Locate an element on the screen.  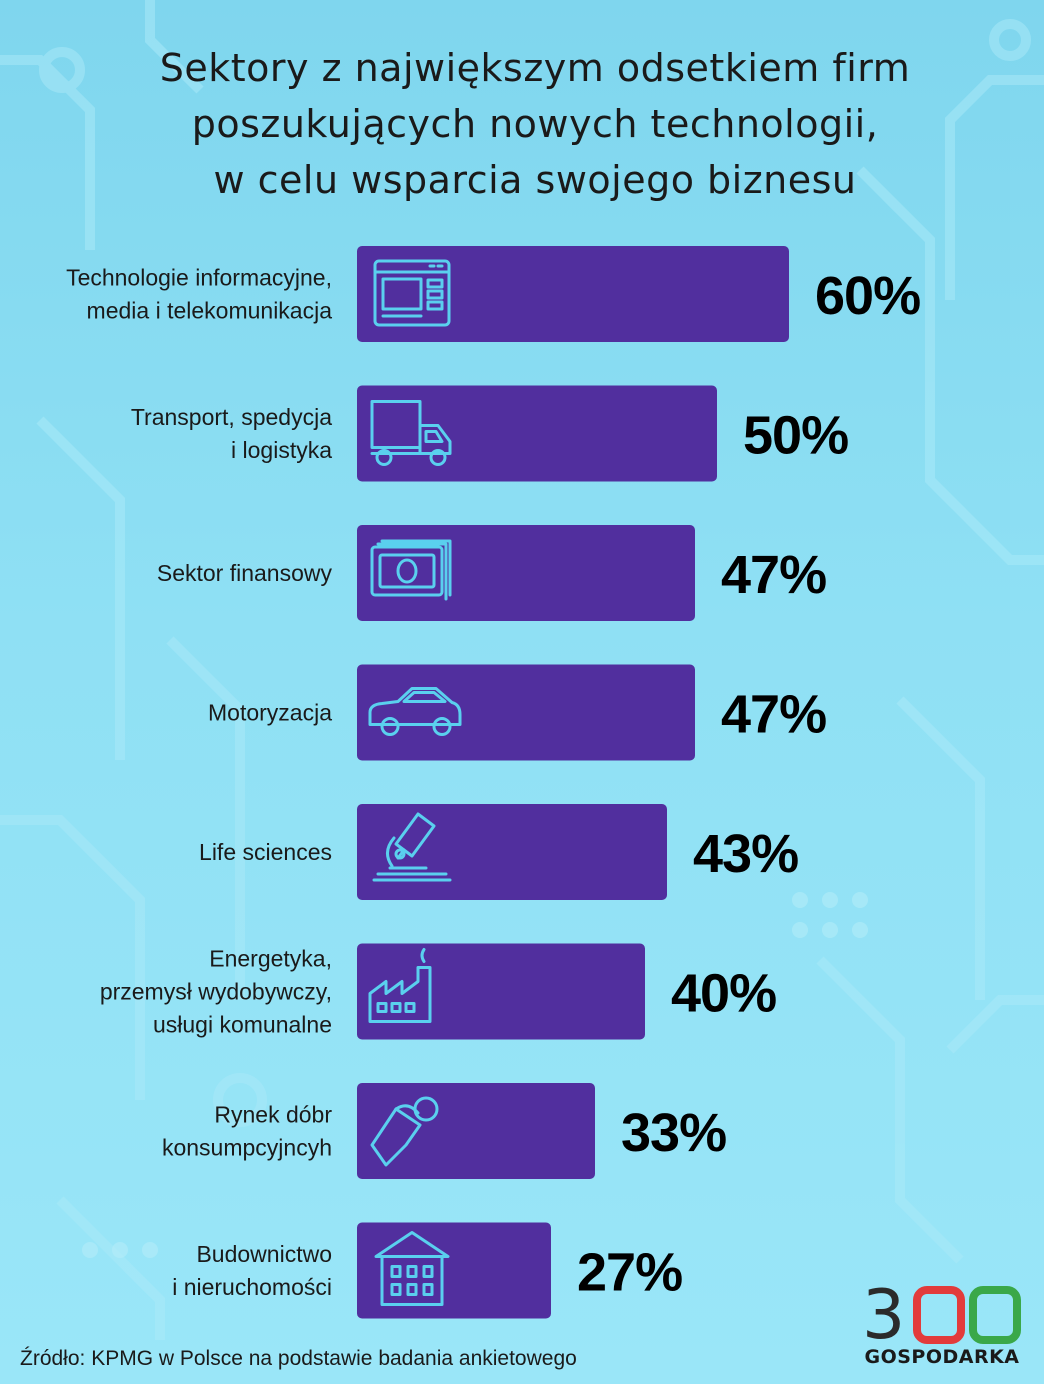
logo-mark: 3 is located at coordinates (941, 1315).